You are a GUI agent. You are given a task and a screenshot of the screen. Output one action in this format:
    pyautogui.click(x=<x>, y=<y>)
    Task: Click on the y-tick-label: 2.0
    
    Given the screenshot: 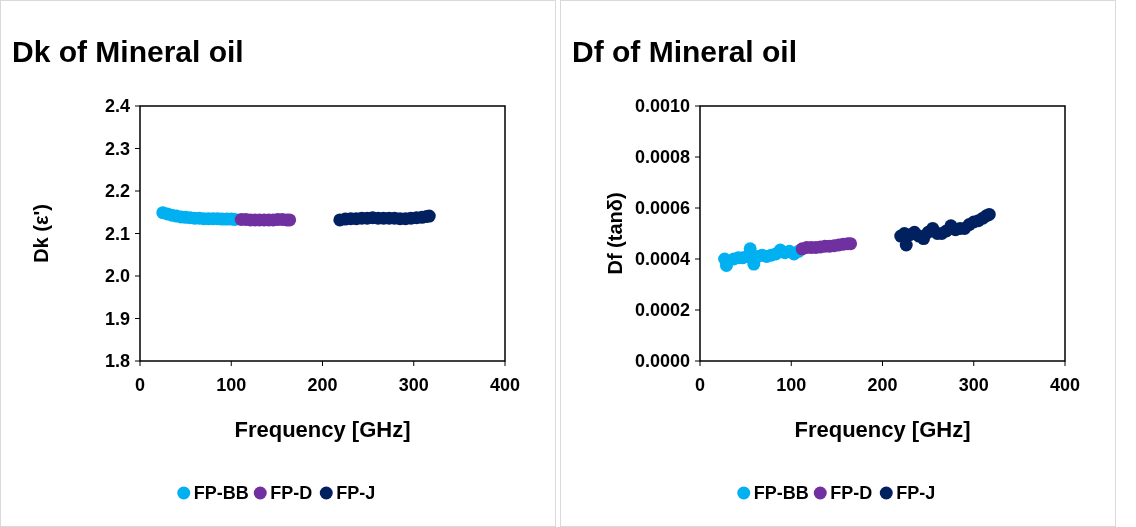 What is the action you would take?
    pyautogui.click(x=117, y=276)
    